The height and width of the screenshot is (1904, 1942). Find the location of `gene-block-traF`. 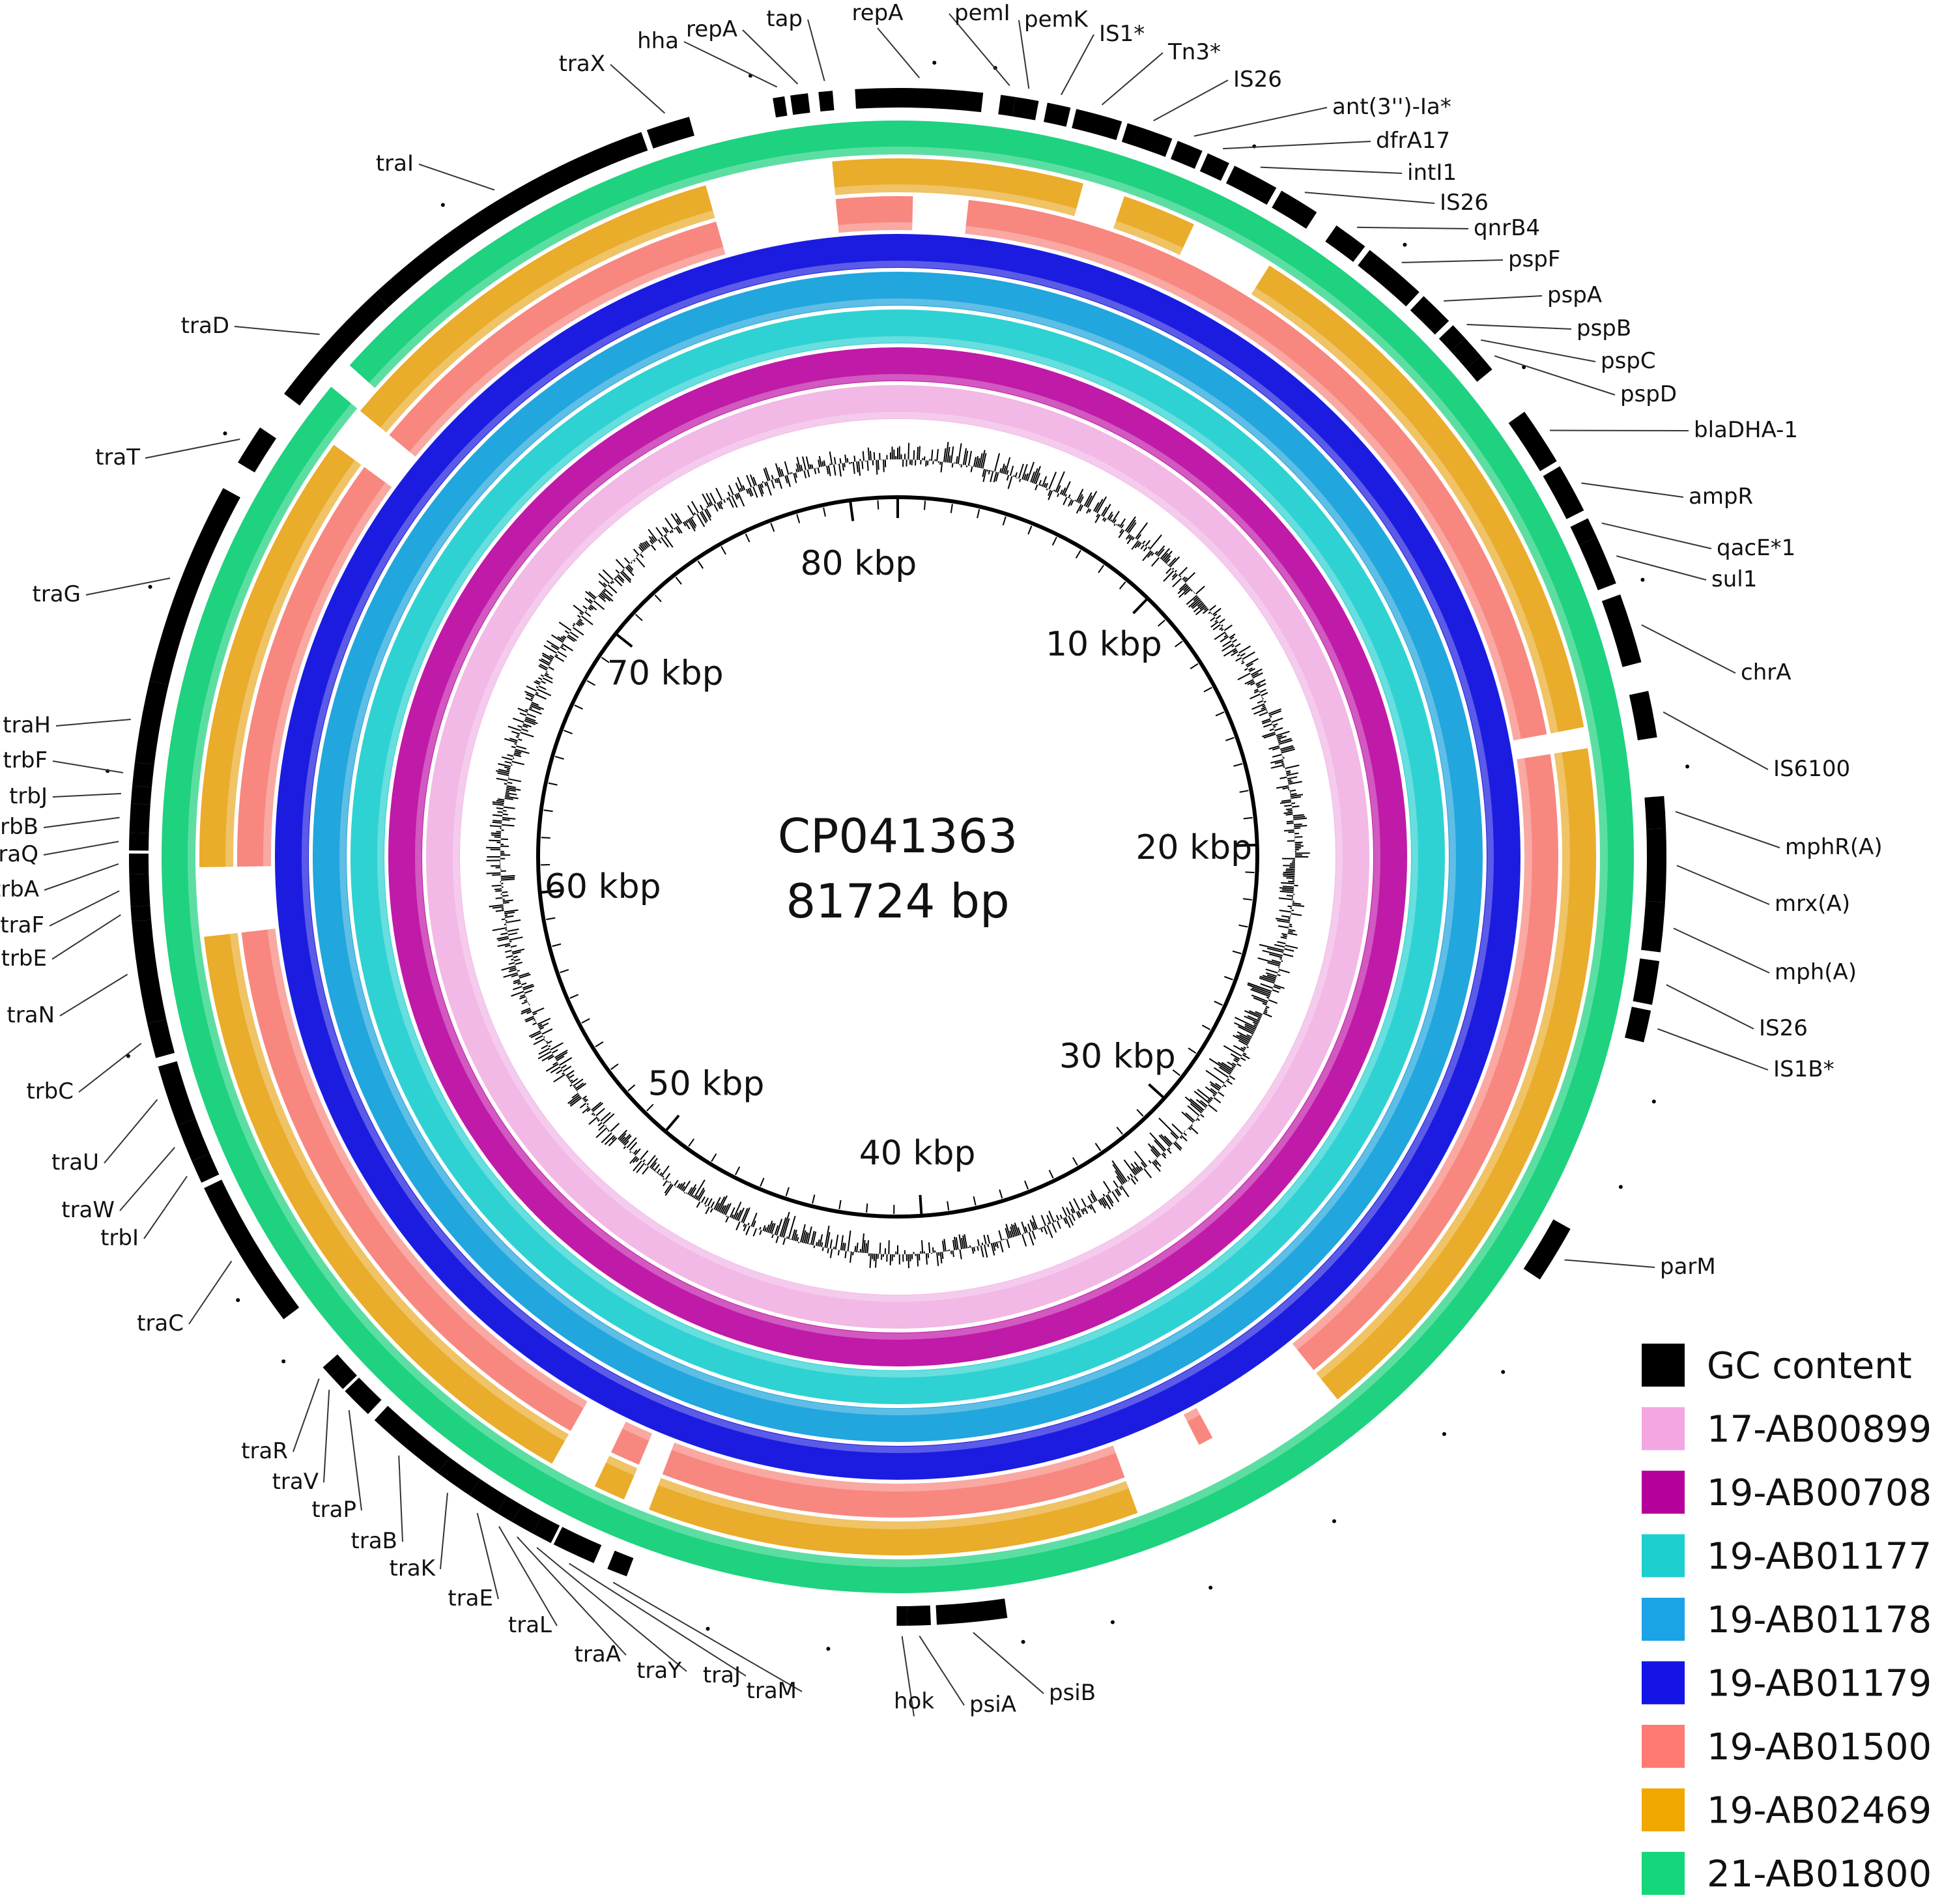

gene-block-traF is located at coordinates (139, 890).